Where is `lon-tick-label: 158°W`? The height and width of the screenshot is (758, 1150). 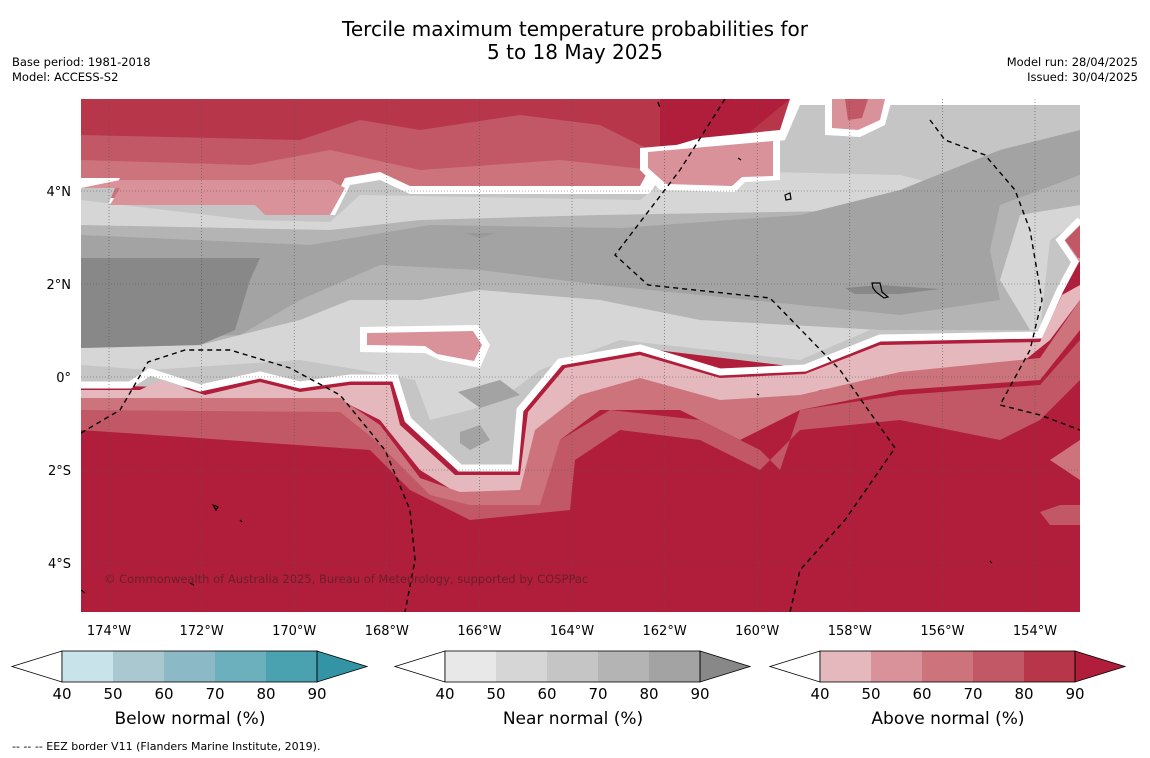
lon-tick-label: 158°W is located at coordinates (850, 631).